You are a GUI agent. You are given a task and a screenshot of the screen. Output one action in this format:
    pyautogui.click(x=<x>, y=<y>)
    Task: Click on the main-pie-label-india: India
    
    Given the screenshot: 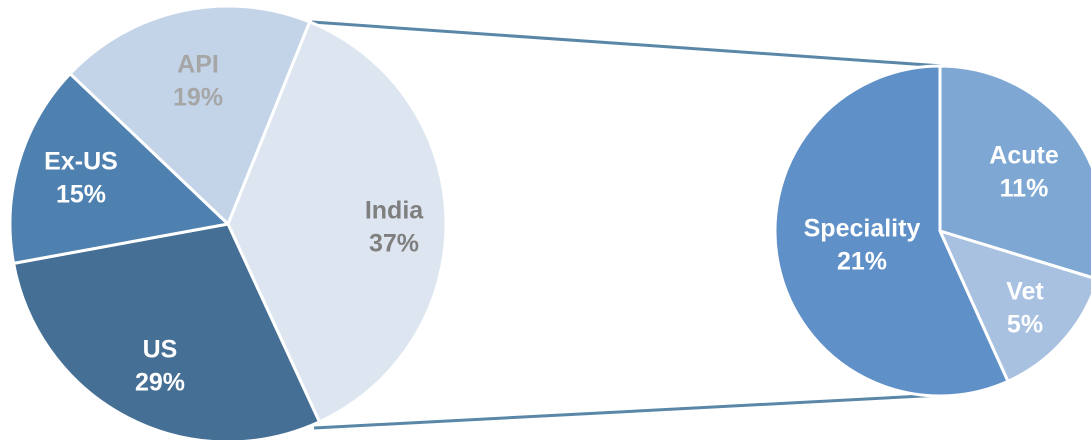 What is the action you would take?
    pyautogui.click(x=394, y=211)
    